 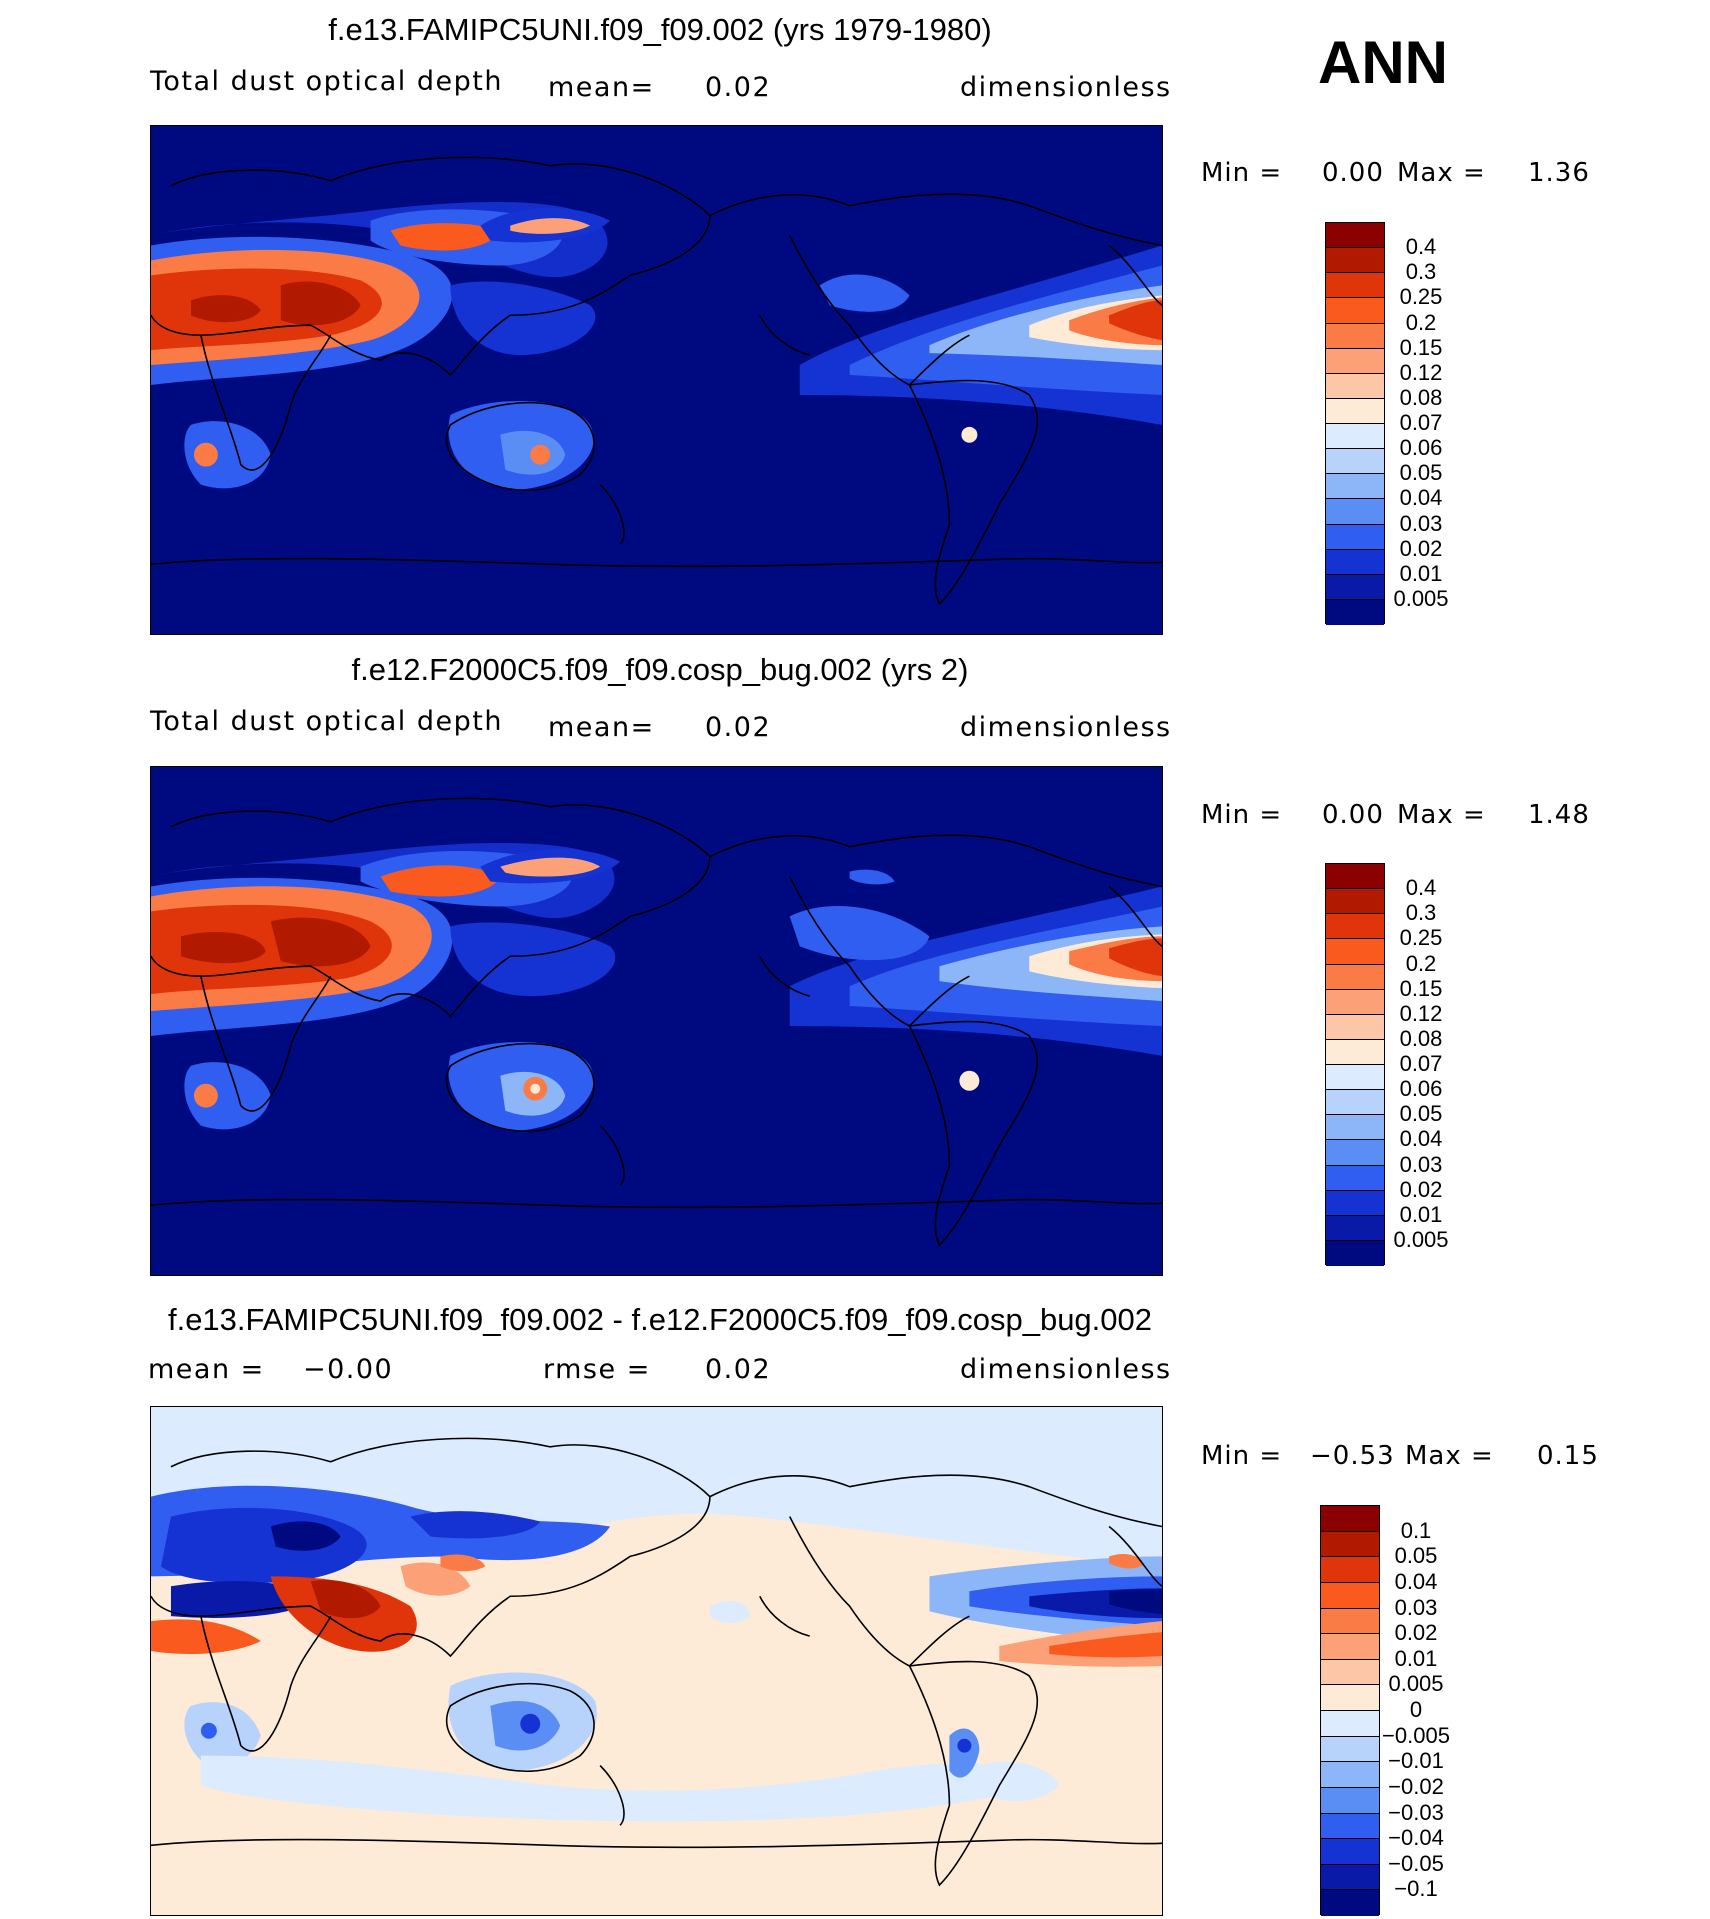 I want to click on colorbar-tick-label: 0, so click(x=1416, y=1709).